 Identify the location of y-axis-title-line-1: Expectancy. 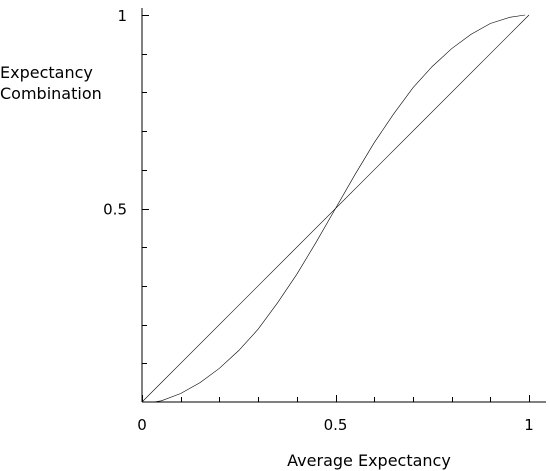
(46, 72).